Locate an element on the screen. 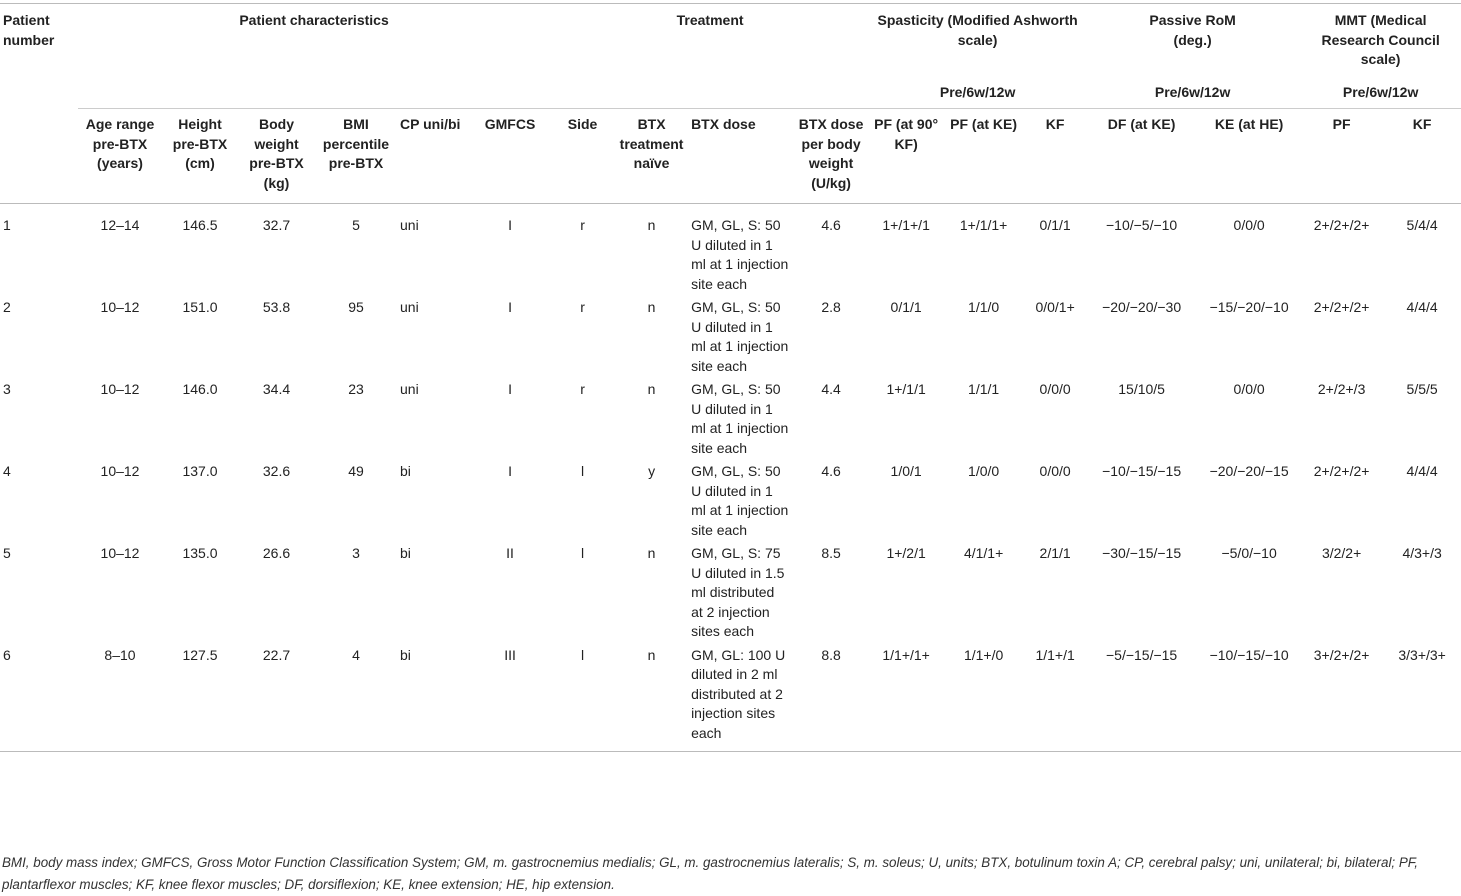  table-cell: 3 is located at coordinates (356, 553).